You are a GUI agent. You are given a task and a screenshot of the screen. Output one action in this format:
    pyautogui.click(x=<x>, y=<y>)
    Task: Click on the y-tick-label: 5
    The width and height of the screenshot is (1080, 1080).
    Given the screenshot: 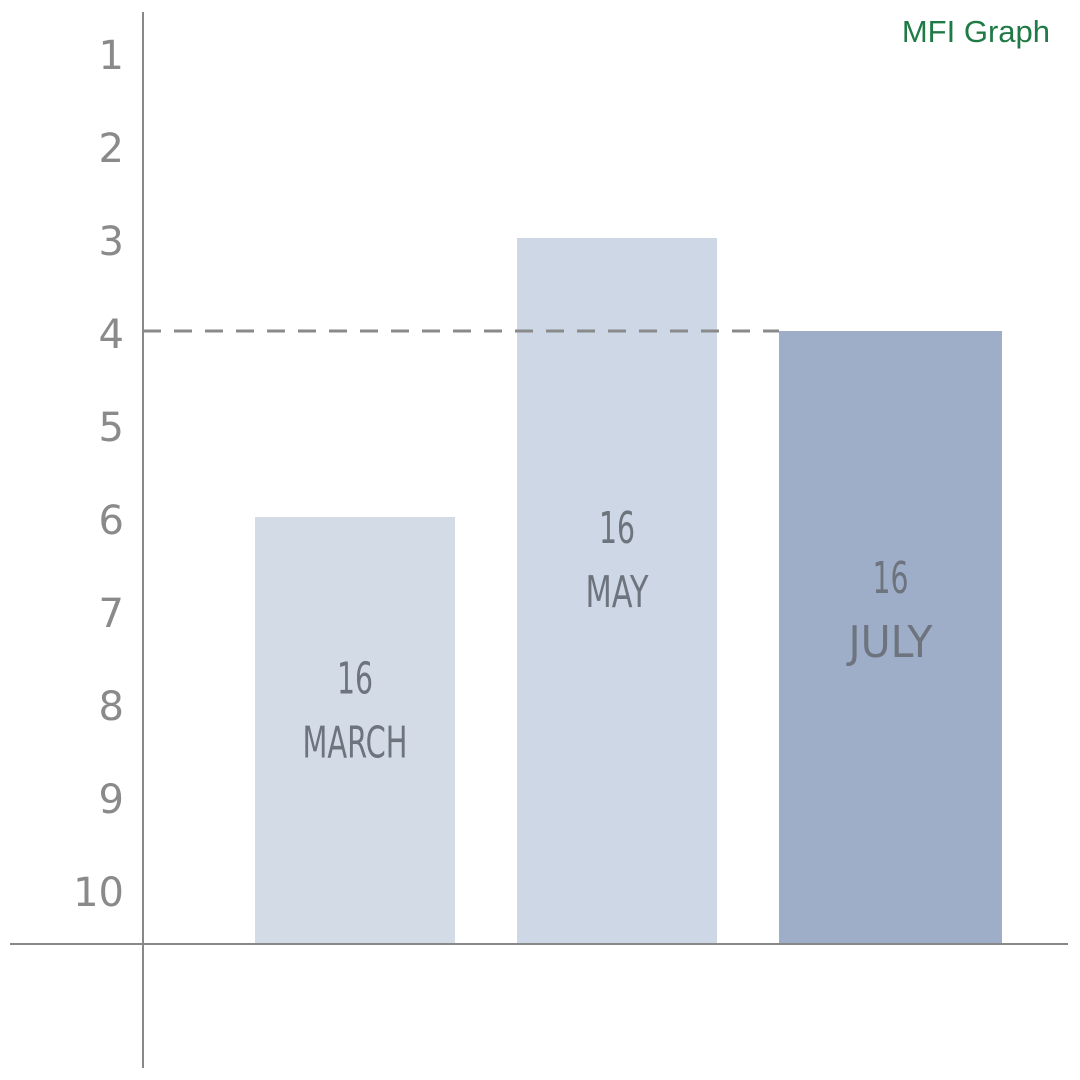 What is the action you would take?
    pyautogui.click(x=111, y=428)
    